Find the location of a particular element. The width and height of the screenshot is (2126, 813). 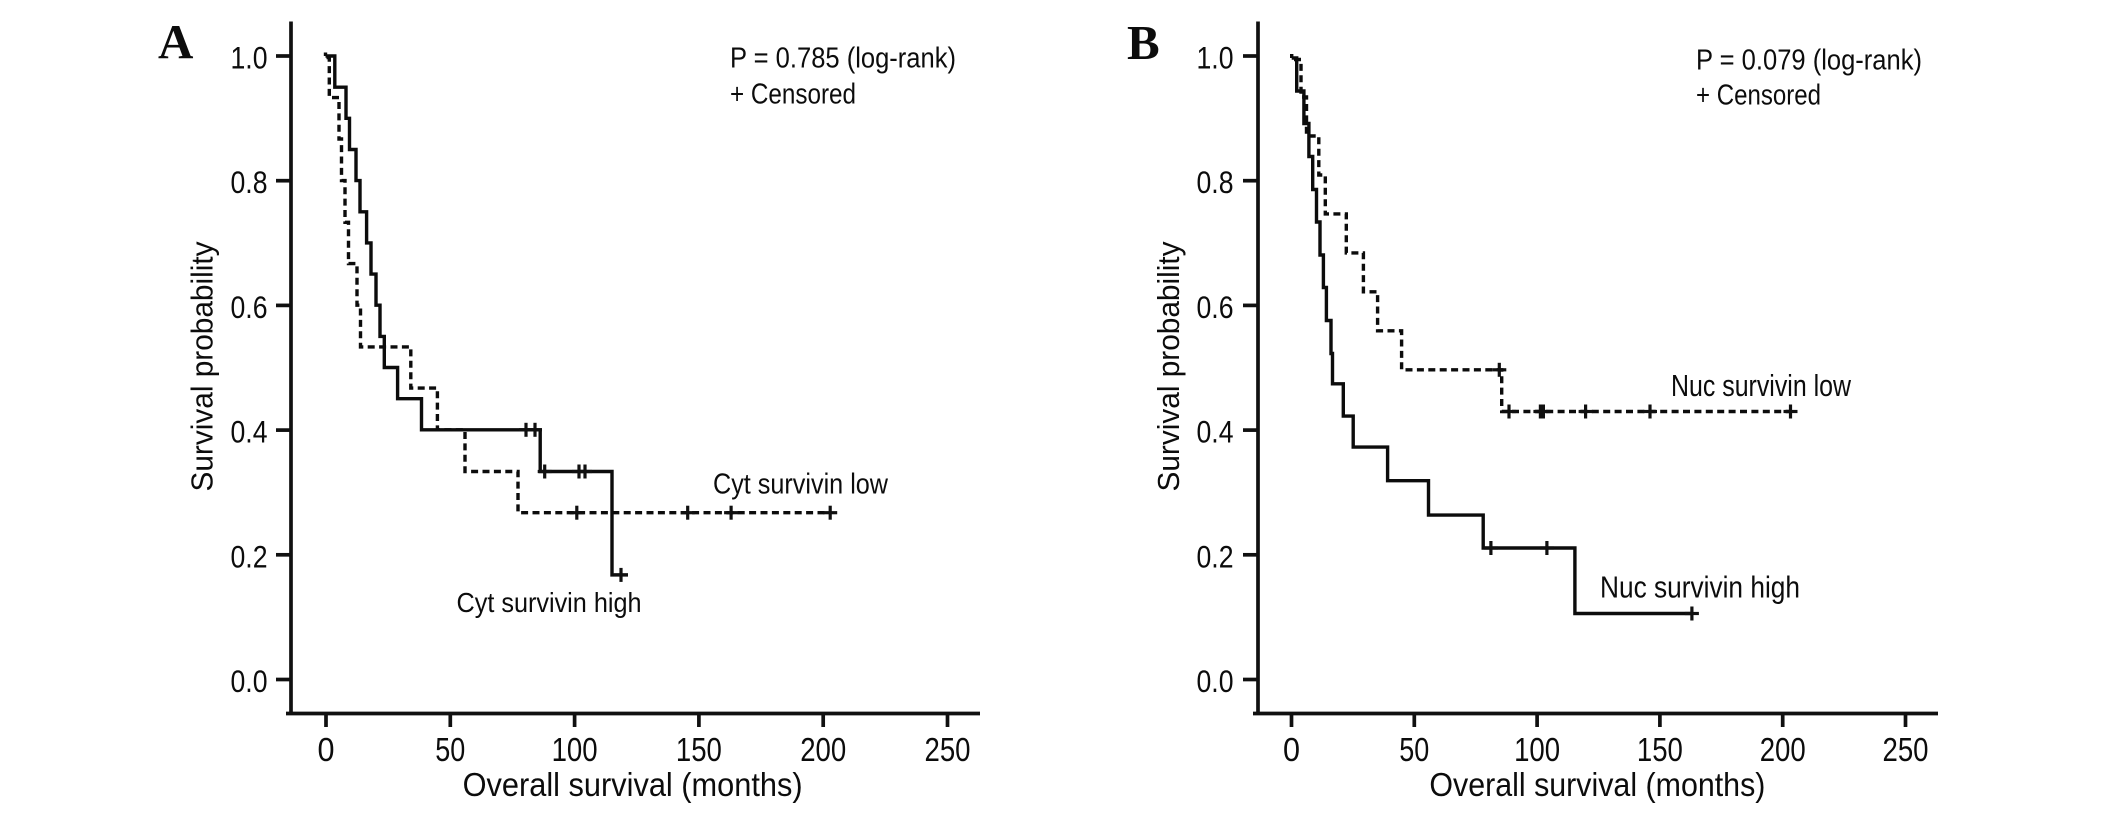

svg-text: P = 0.079 (log-rank) is located at coordinates (1809, 61).